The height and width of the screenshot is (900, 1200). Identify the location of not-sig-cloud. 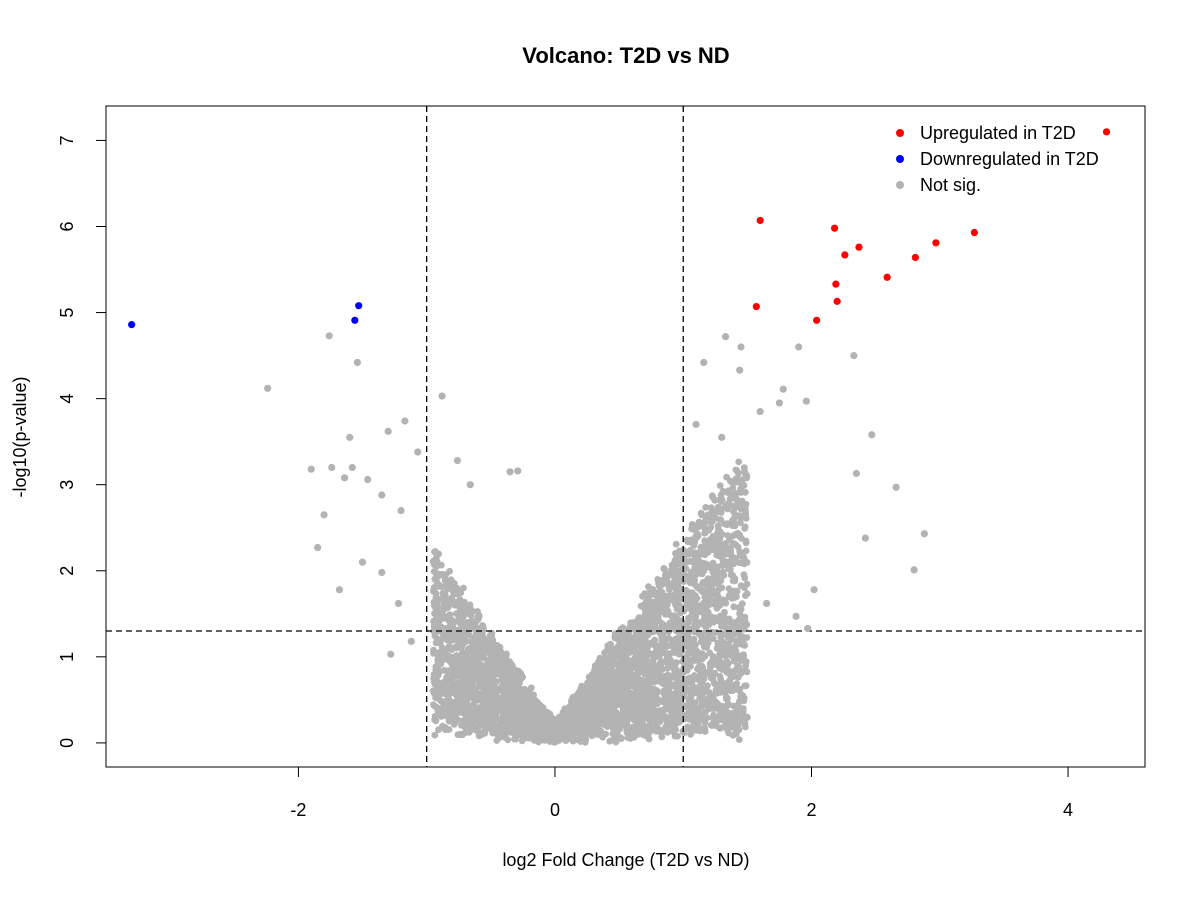
(590, 602).